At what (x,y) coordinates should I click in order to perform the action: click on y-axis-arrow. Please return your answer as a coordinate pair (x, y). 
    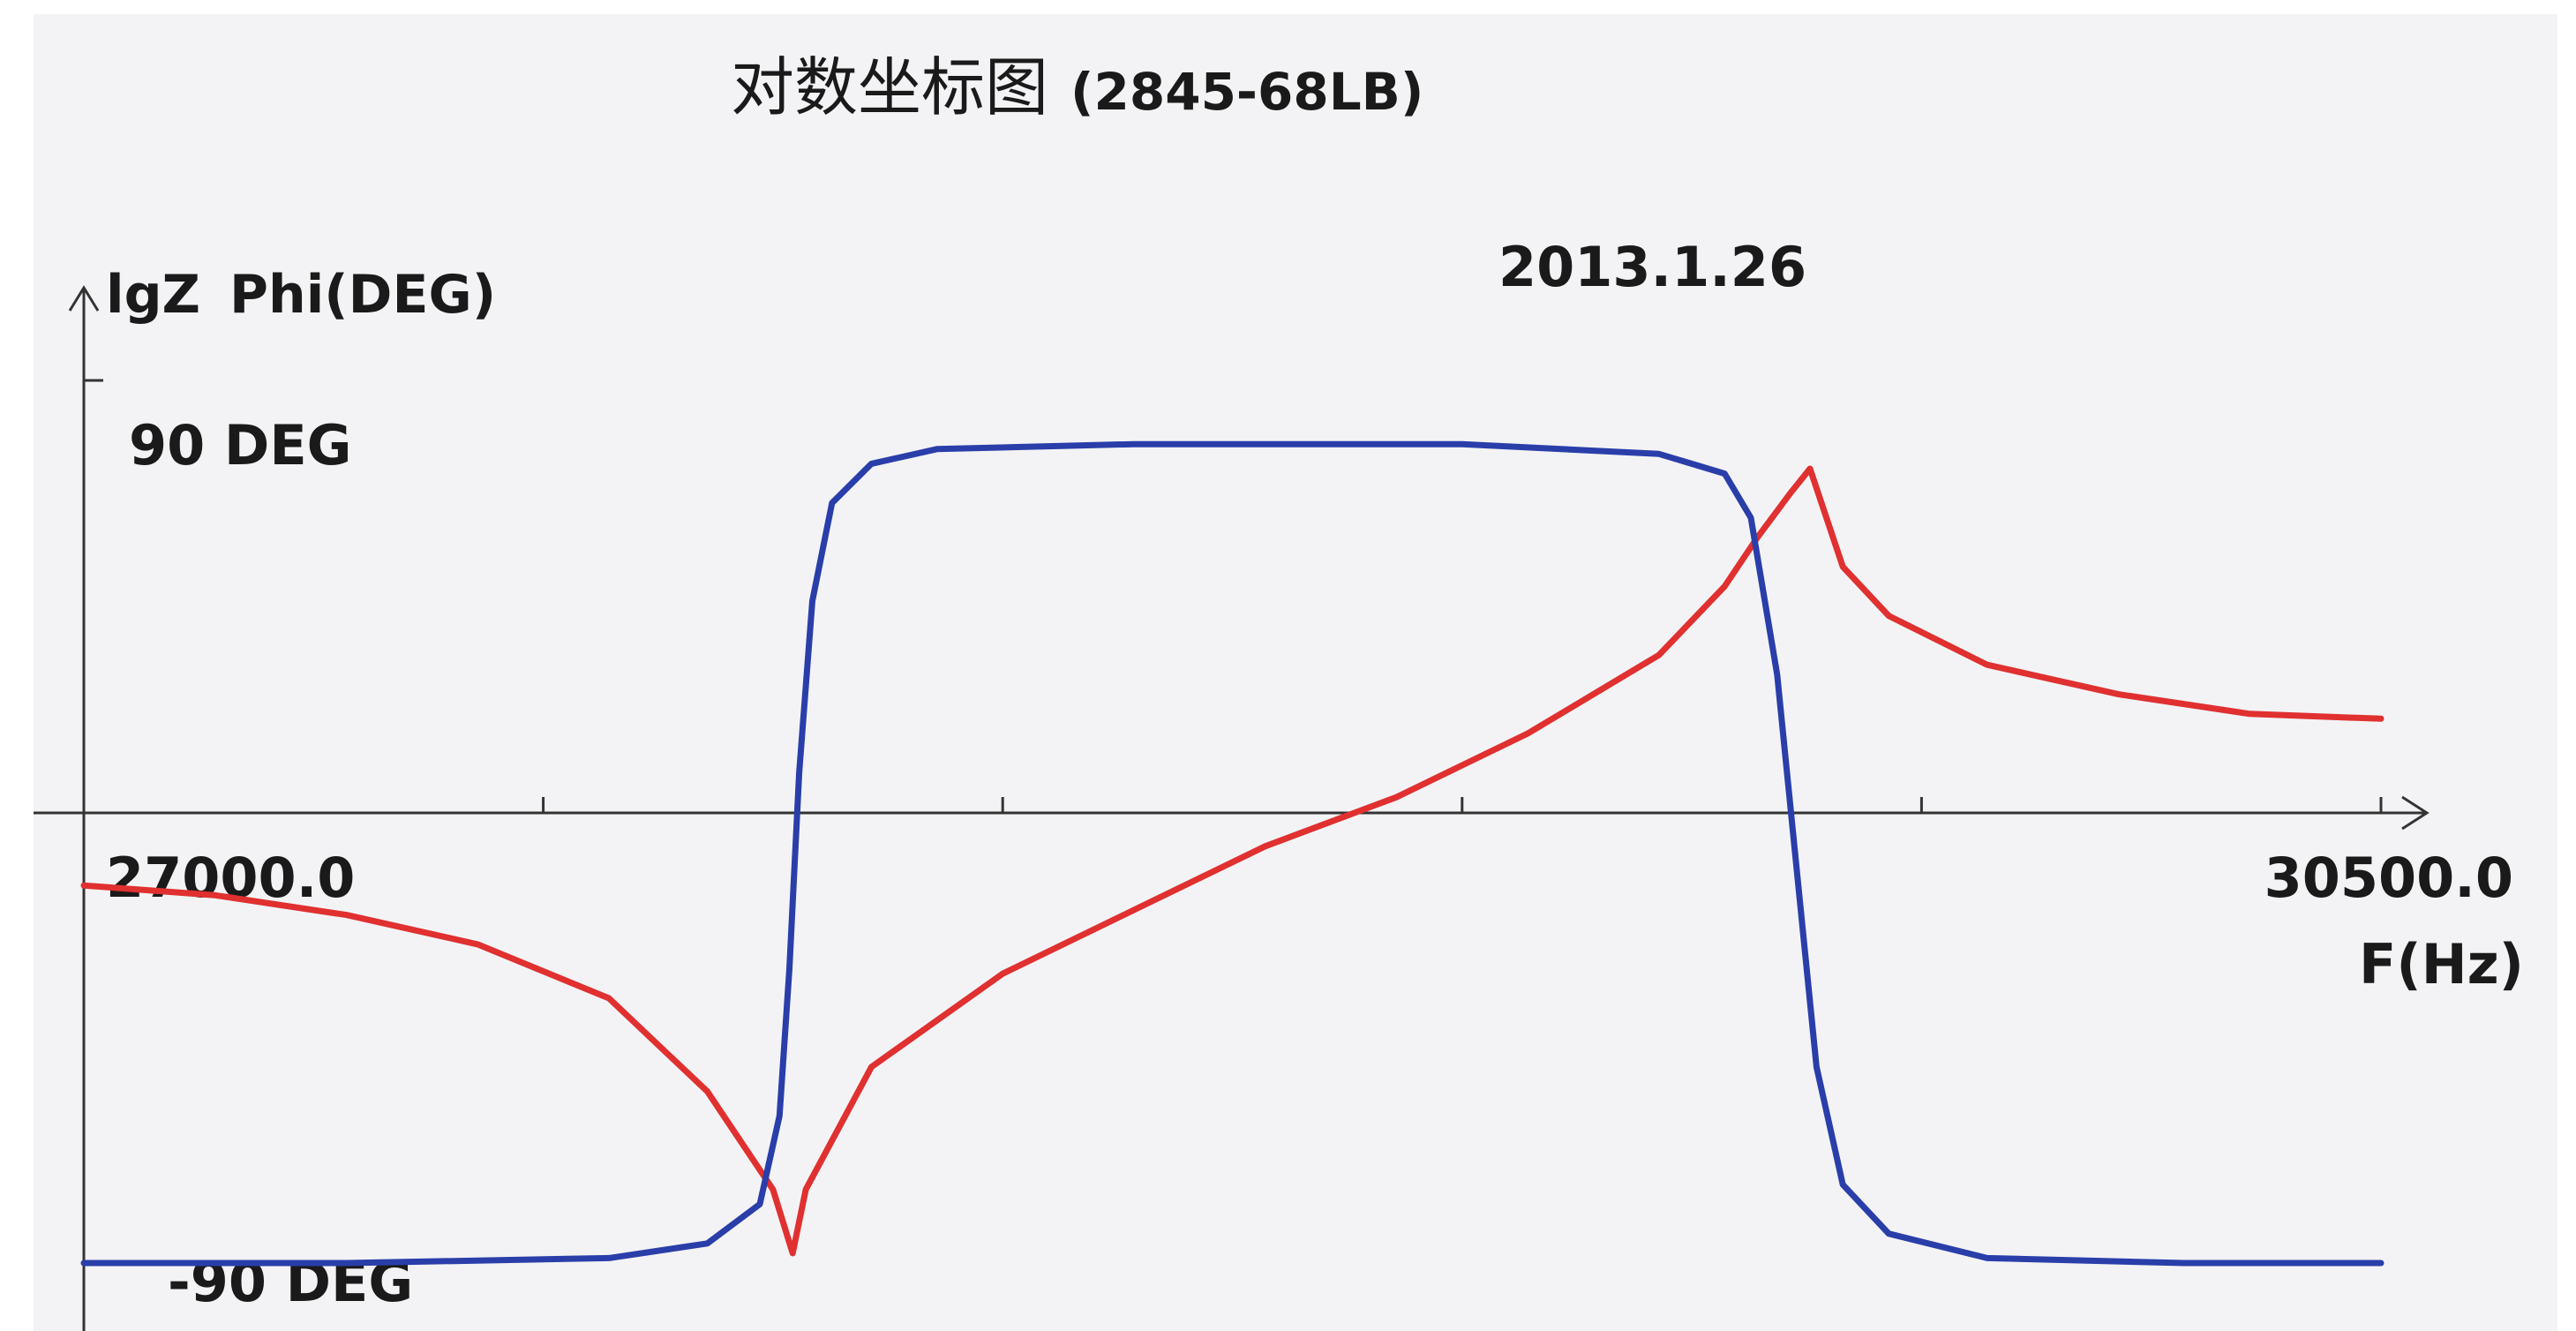
    Looking at the image, I should click on (84, 298).